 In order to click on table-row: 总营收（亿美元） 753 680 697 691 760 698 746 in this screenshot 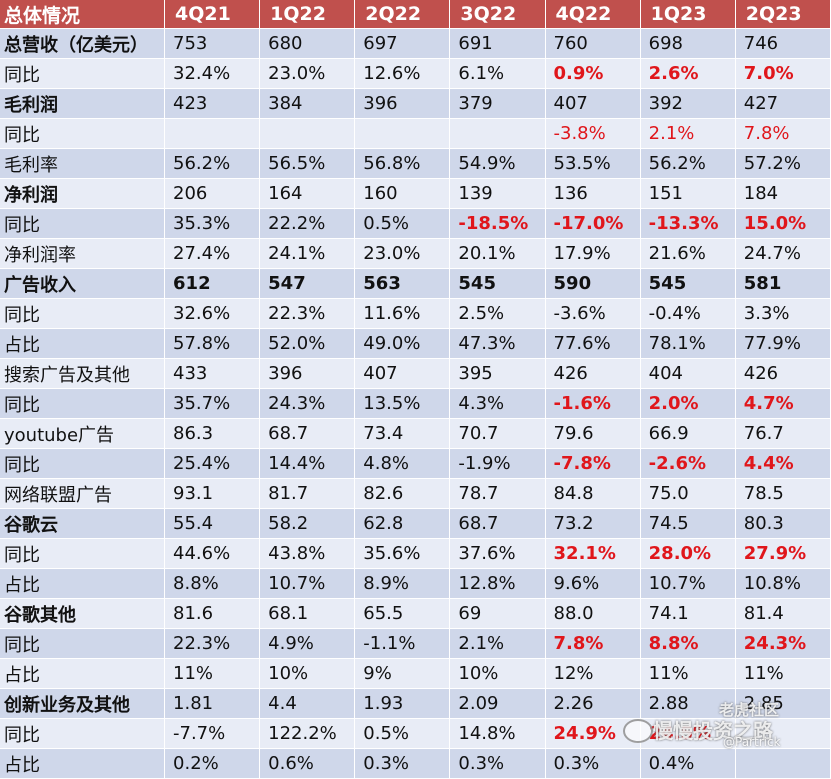, I will do `click(415, 44)`.